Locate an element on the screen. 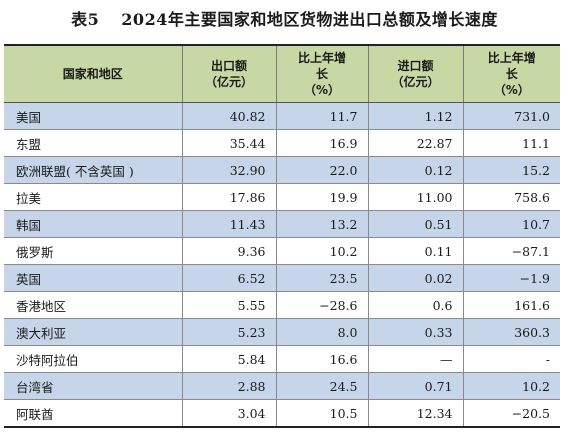  cell-region: 拉美 is located at coordinates (93, 197).